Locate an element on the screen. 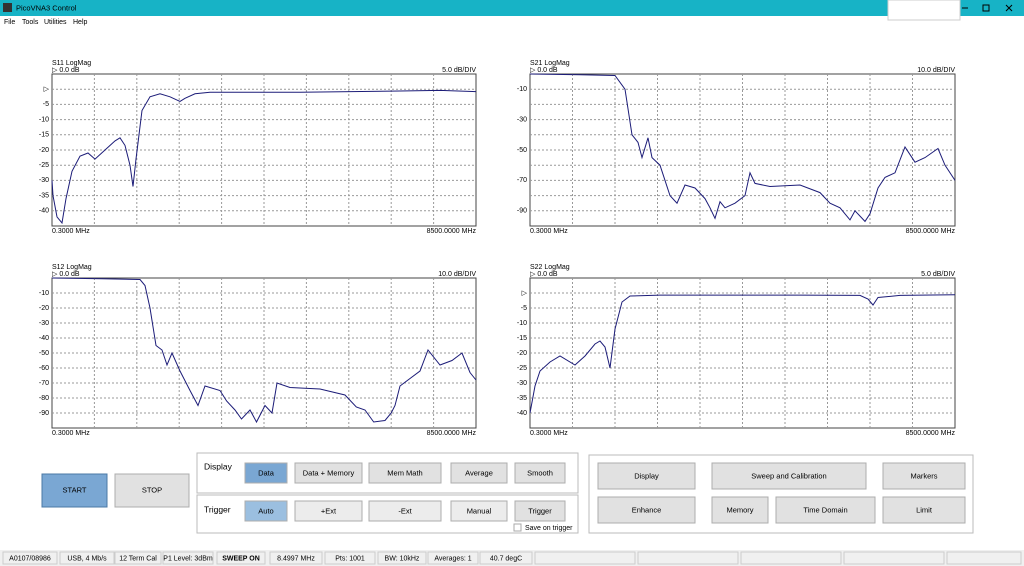 The height and width of the screenshot is (566, 1024). start-label: START is located at coordinates (75, 489).